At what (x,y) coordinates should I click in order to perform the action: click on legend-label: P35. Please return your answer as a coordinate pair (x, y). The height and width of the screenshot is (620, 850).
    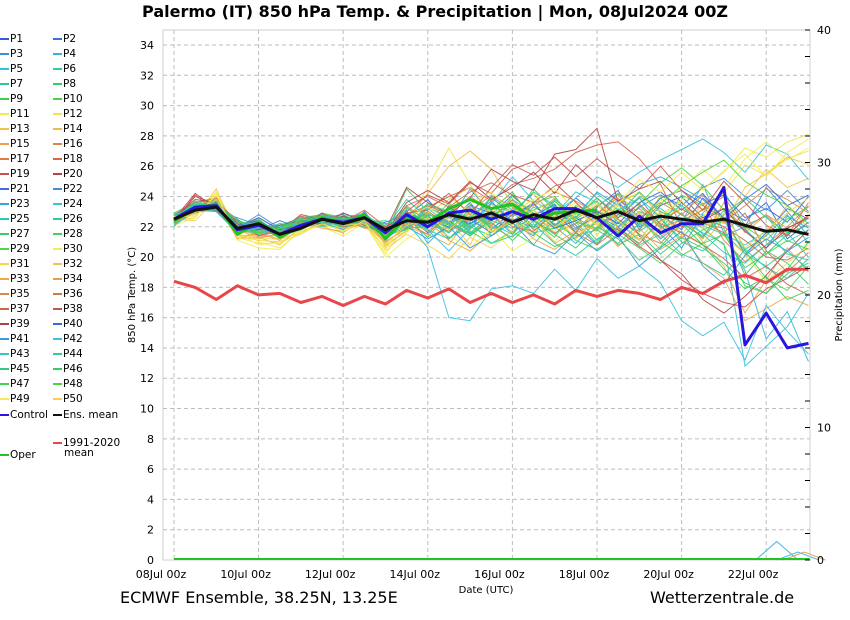
    Looking at the image, I should click on (20, 294).